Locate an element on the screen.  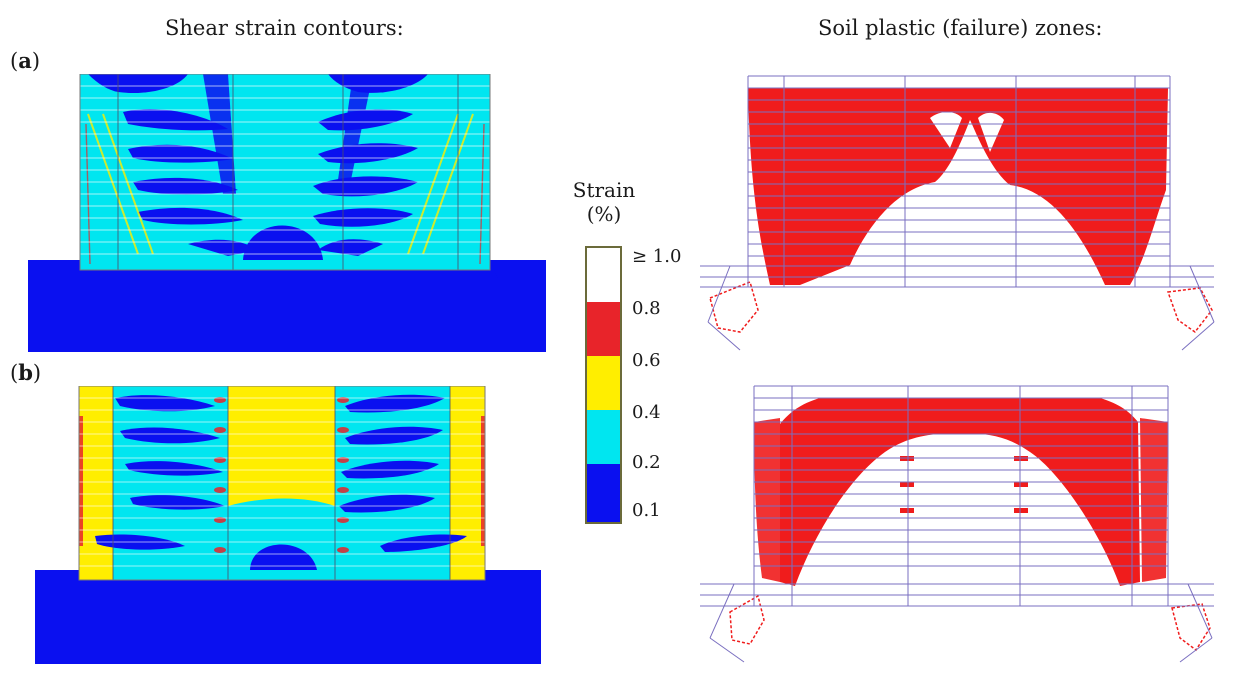
legend-tick-1: ≥ 1.0 is located at coordinates (657, 256).